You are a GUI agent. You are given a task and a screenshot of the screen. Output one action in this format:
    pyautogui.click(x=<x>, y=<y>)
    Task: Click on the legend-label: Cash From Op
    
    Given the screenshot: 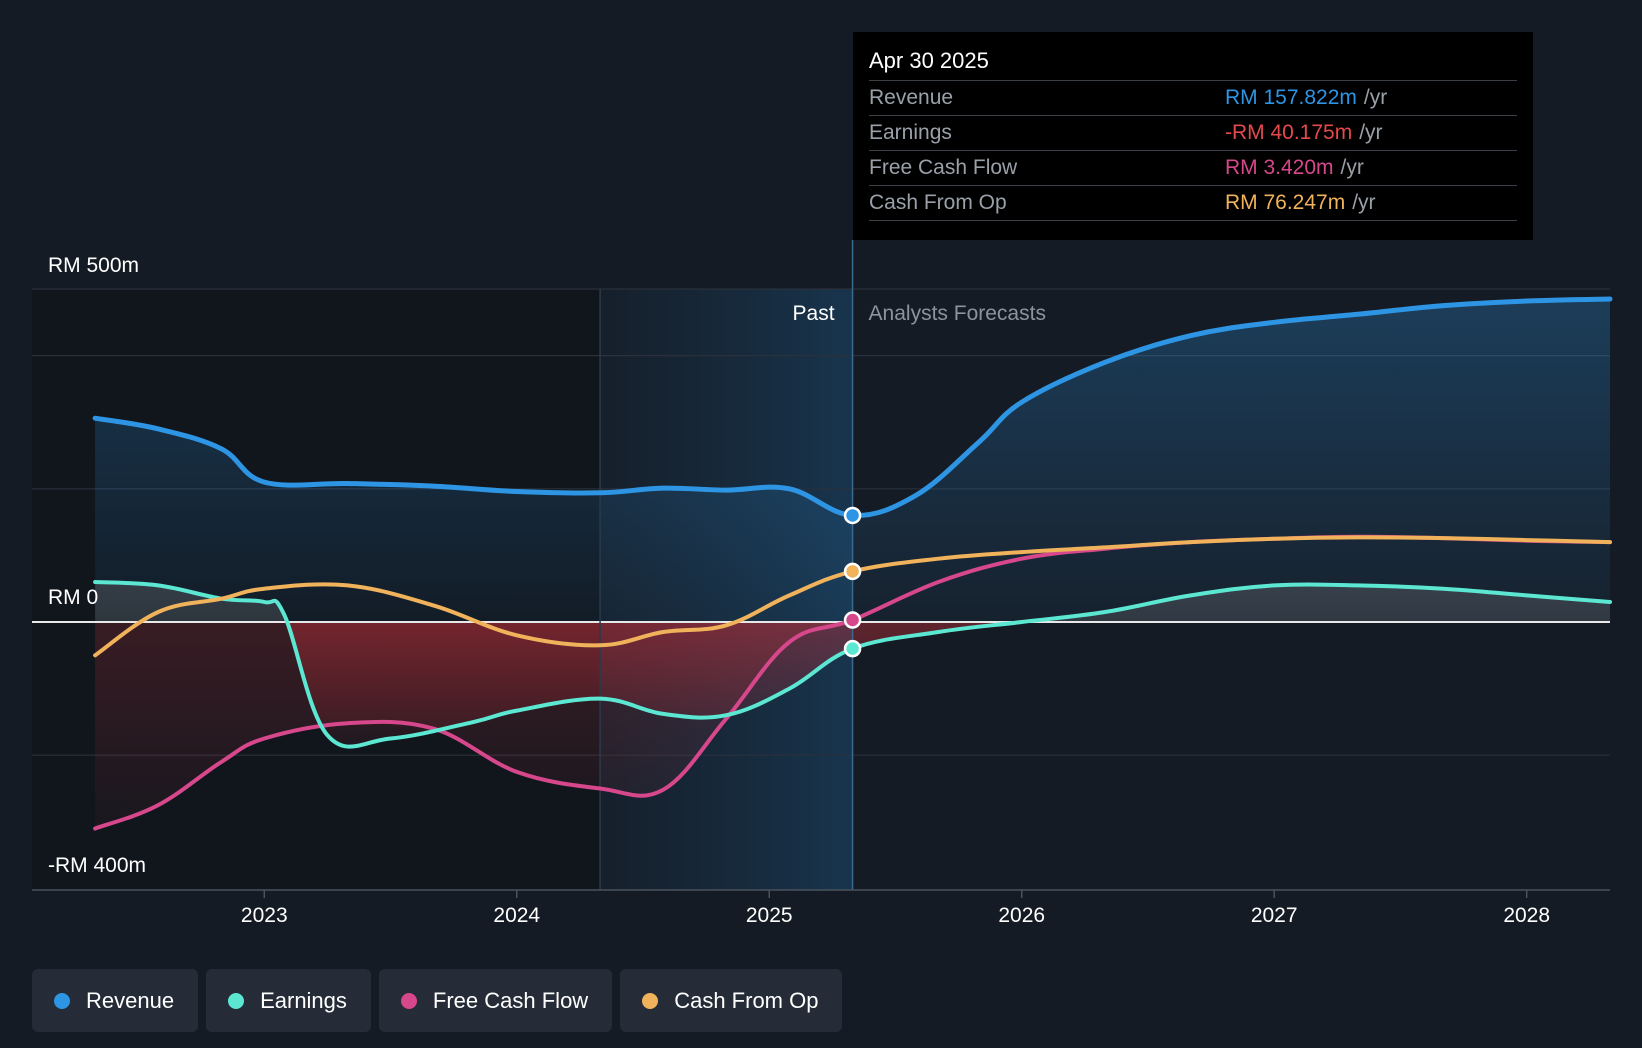 What is the action you would take?
    pyautogui.click(x=746, y=1000)
    